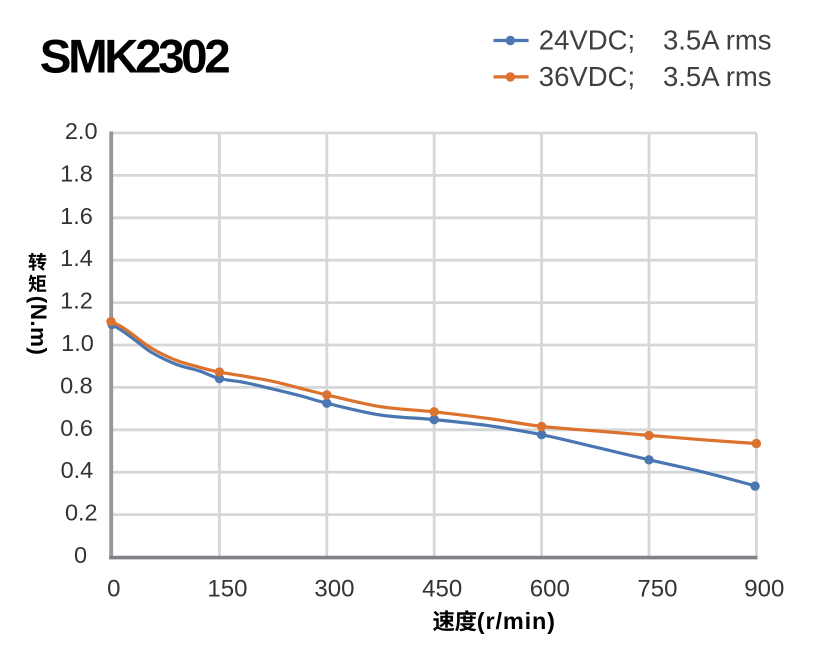 The width and height of the screenshot is (831, 650). What do you see at coordinates (76, 428) in the screenshot?
I see `svg-text: 0.6` at bounding box center [76, 428].